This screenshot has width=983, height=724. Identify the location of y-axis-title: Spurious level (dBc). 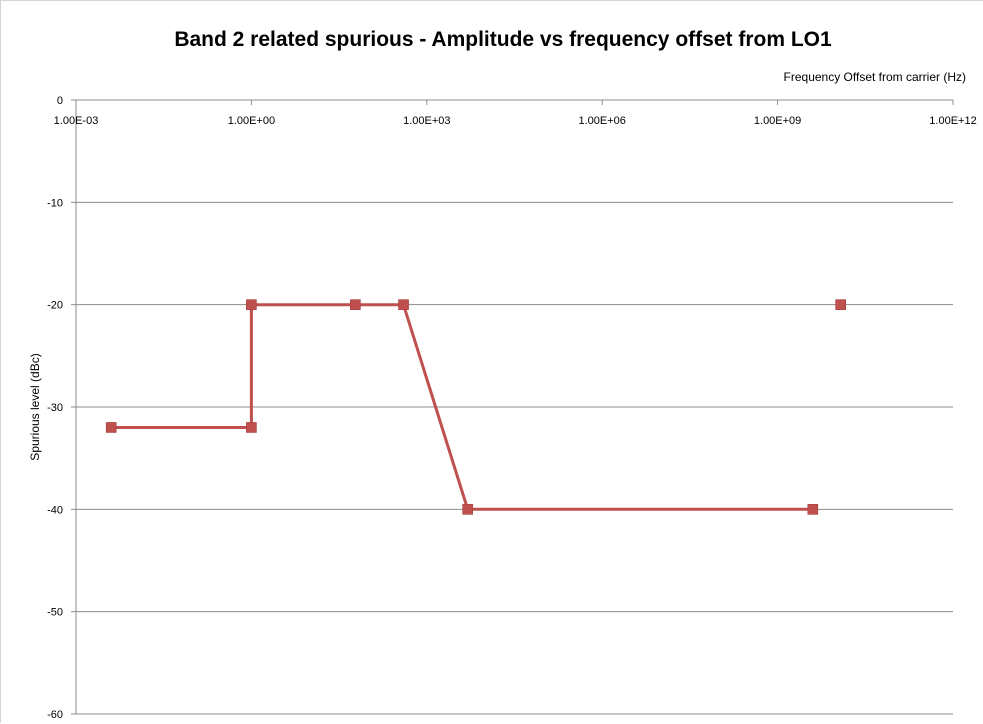
(35, 406).